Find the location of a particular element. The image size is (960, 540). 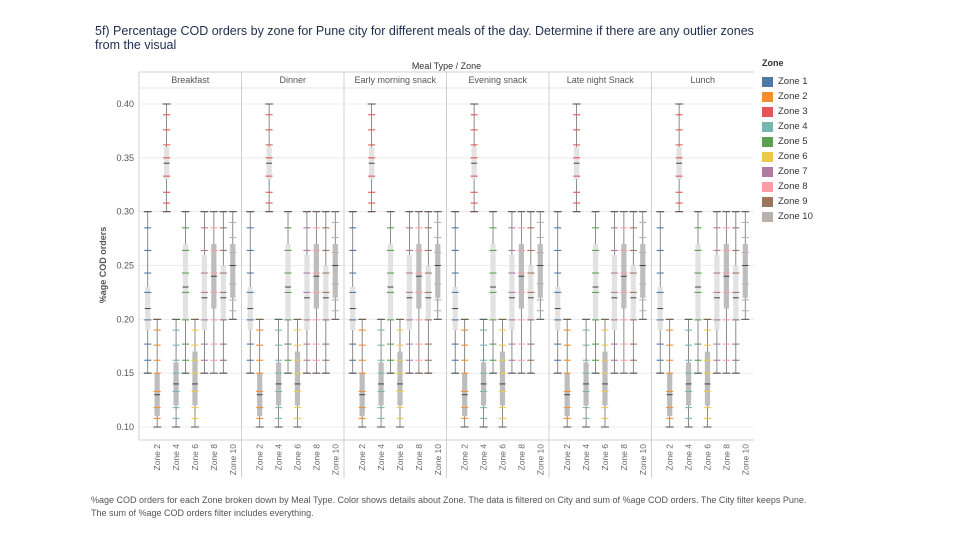

legend-item: Zone 9 is located at coordinates (787, 201).